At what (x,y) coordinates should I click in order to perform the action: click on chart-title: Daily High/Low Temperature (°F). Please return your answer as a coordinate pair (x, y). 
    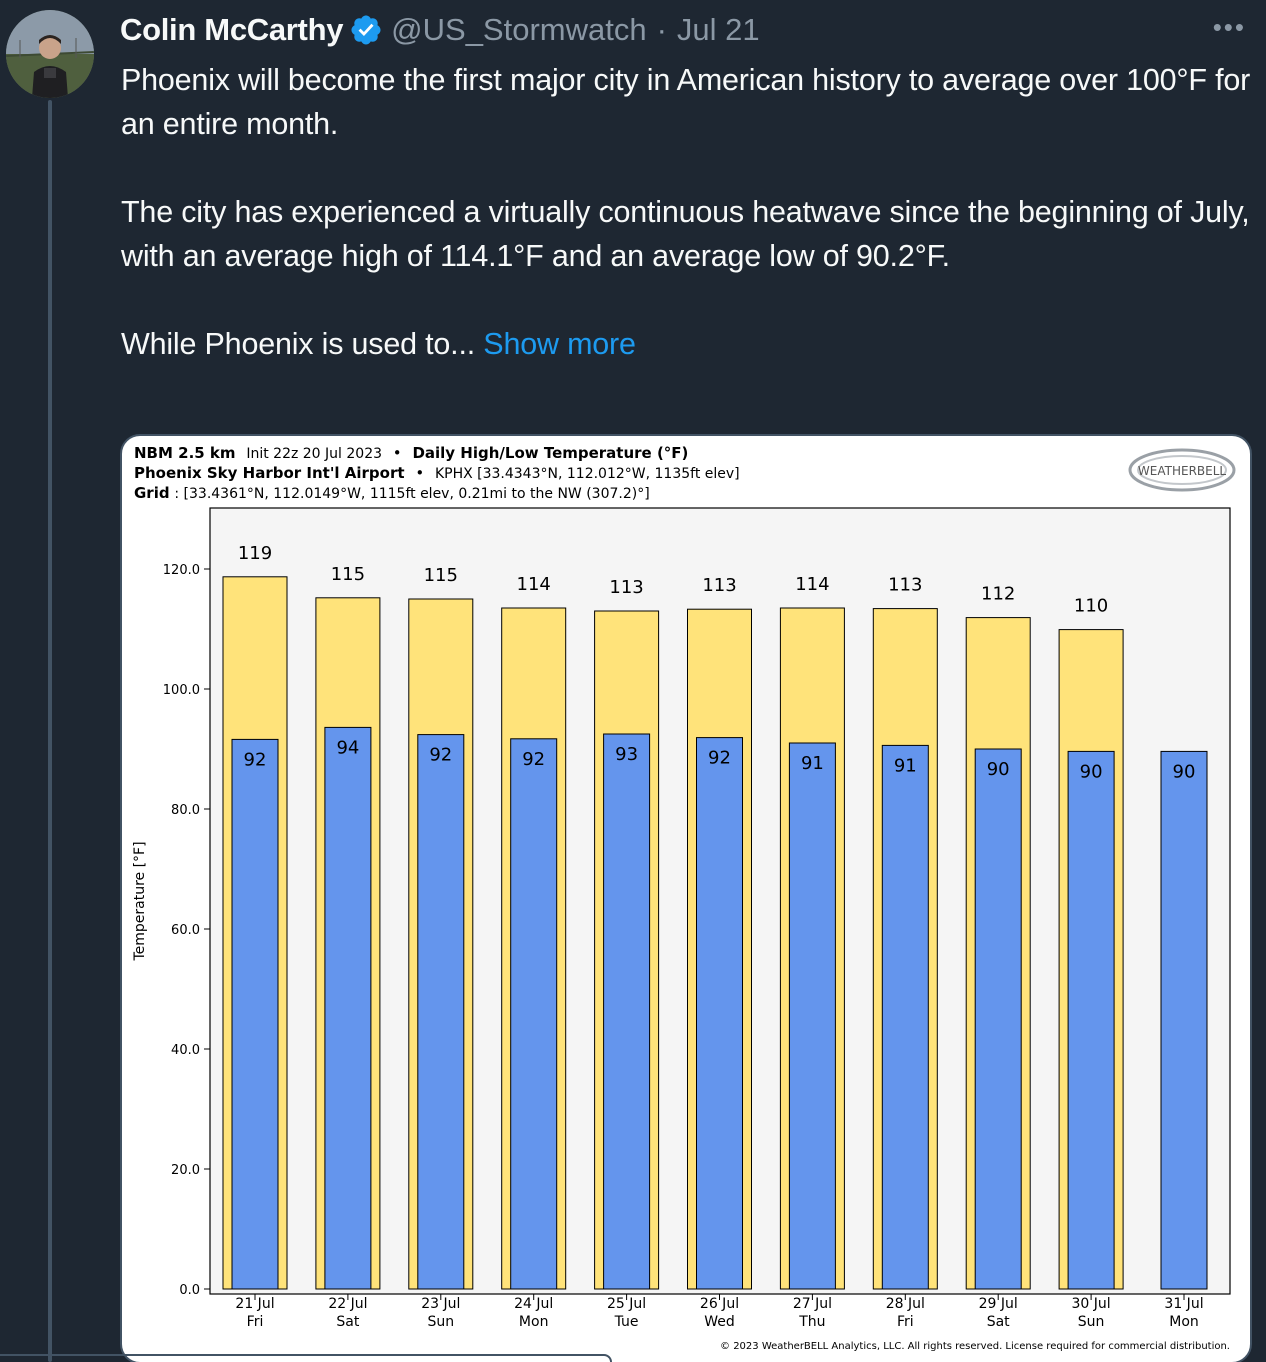
    Looking at the image, I should click on (550, 453).